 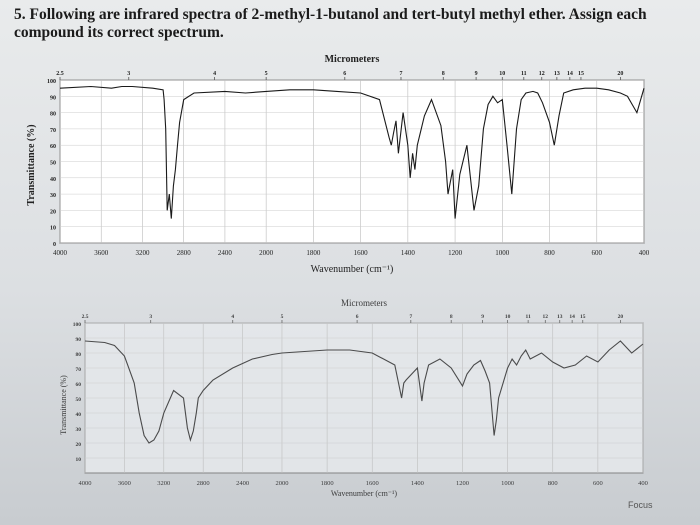 What do you see at coordinates (353, 318) in the screenshot?
I see `top-tick-labels-2: 2.5 3 4 5 6 7 8 9 10 11 12 13 14 15 20` at bounding box center [353, 318].